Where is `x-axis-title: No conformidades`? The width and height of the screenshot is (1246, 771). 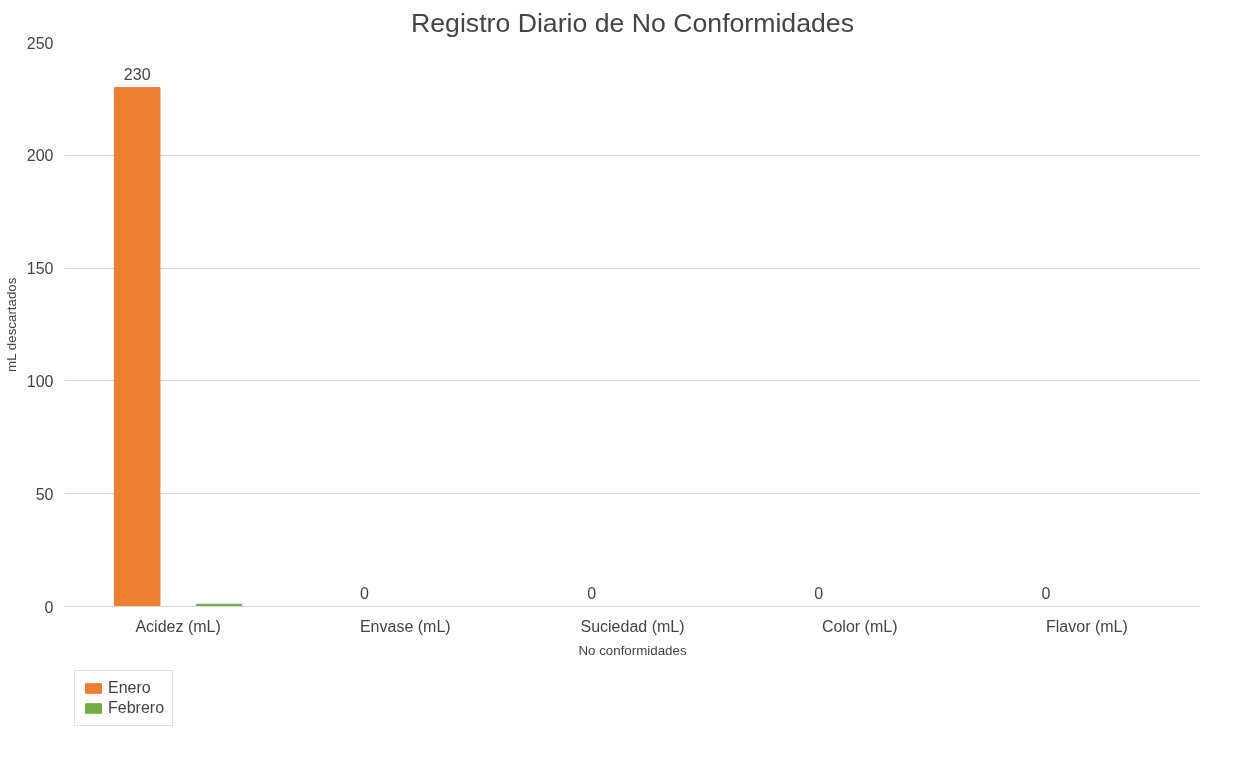 x-axis-title: No conformidades is located at coordinates (632, 650).